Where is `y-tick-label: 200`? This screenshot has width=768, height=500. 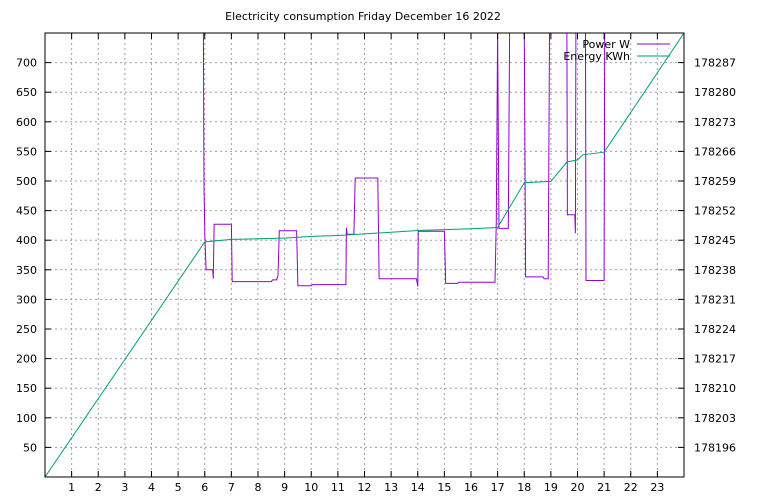 y-tick-label: 200 is located at coordinates (26, 359).